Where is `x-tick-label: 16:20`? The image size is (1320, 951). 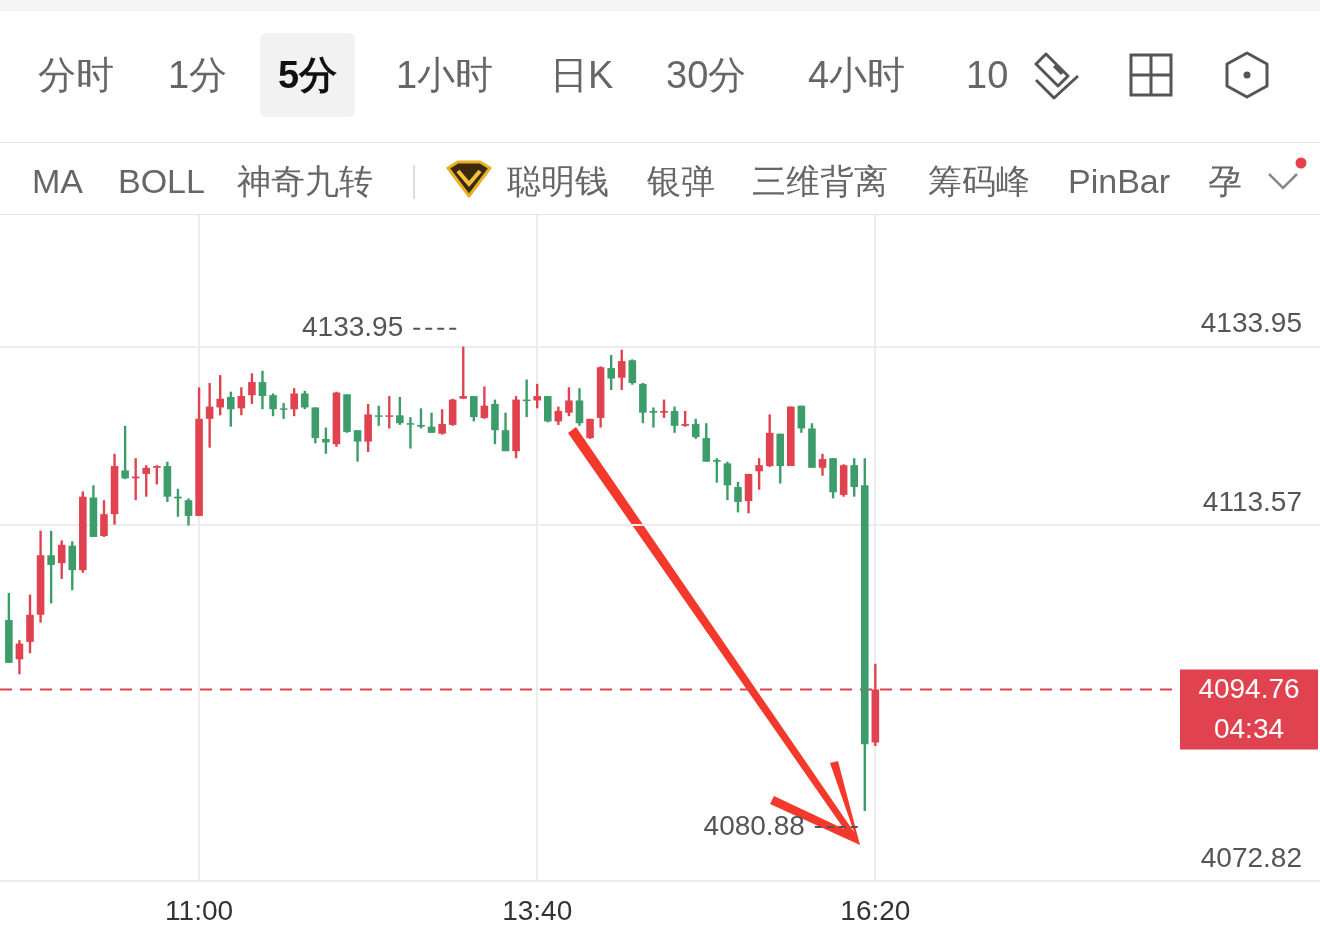 x-tick-label: 16:20 is located at coordinates (875, 910).